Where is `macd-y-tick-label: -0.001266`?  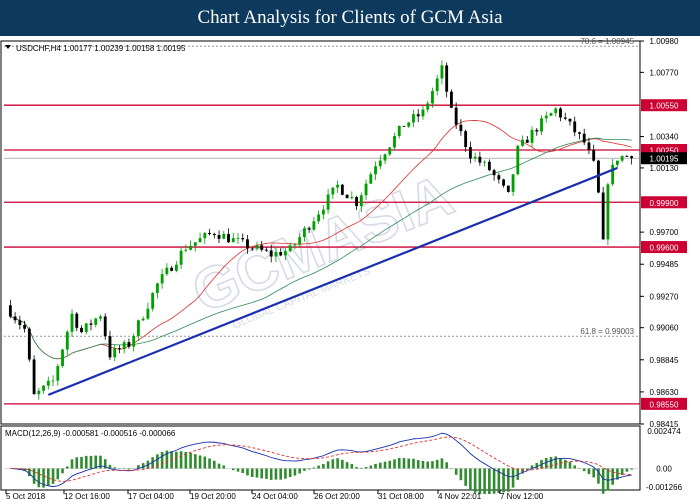 macd-y-tick-label: -0.001266 is located at coordinates (664, 487).